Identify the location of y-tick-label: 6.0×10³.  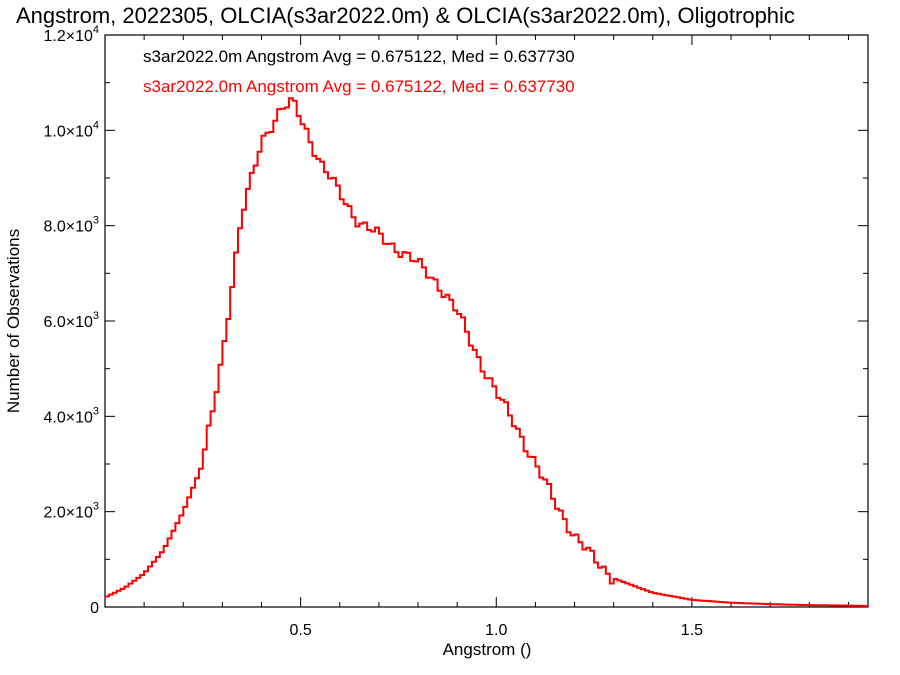
(71, 320).